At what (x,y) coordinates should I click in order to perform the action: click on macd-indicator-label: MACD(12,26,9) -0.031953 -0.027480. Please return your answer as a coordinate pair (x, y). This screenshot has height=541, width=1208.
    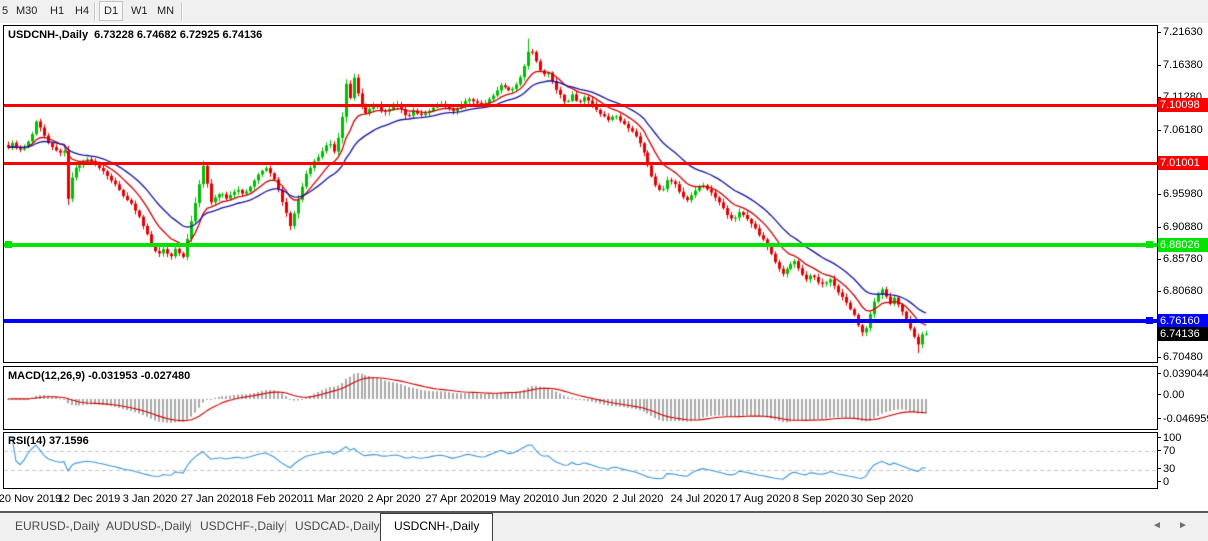
    Looking at the image, I should click on (99, 376).